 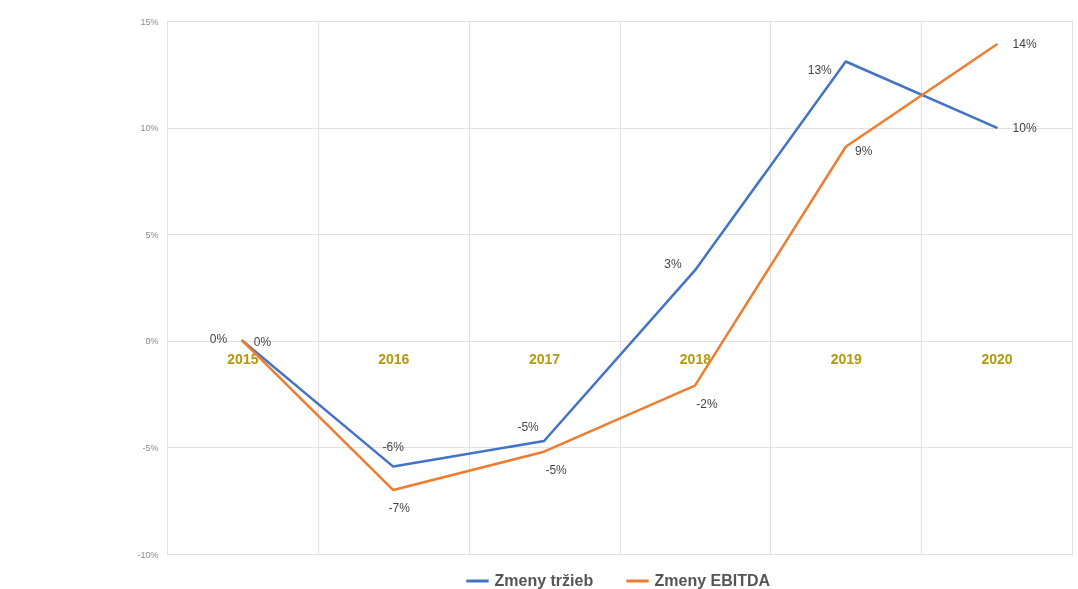 What do you see at coordinates (149, 21) in the screenshot?
I see `y-tick-label: 15%` at bounding box center [149, 21].